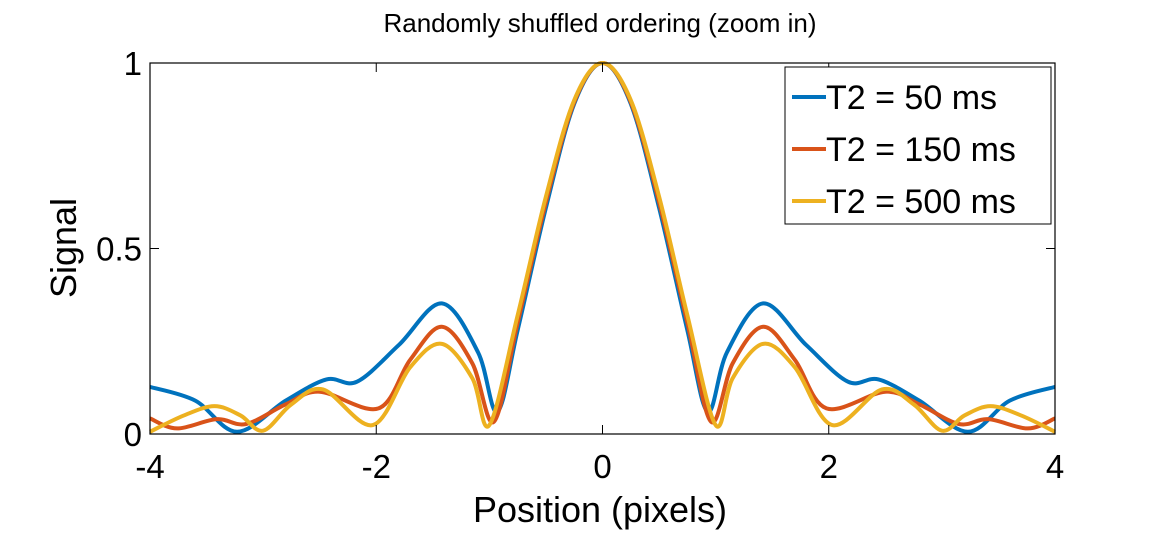 Image resolution: width=1166 pixels, height=534 pixels. I want to click on chart-title: Randomly shuffled ordering (zoom in), so click(599, 23).